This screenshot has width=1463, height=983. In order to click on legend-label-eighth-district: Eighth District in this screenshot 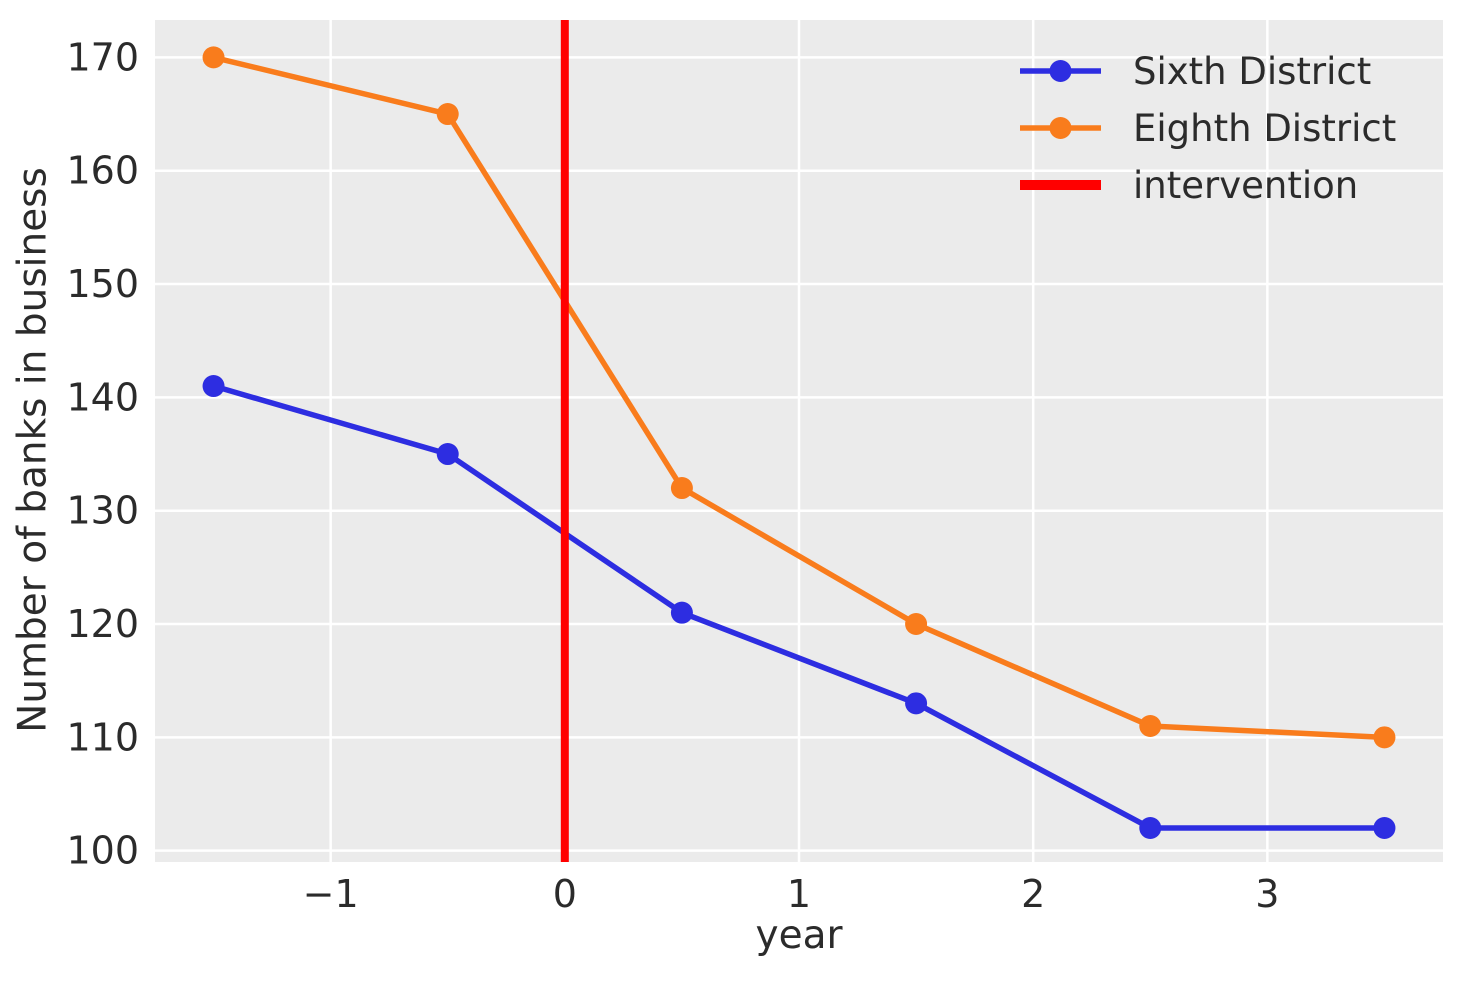, I will do `click(1265, 128)`.